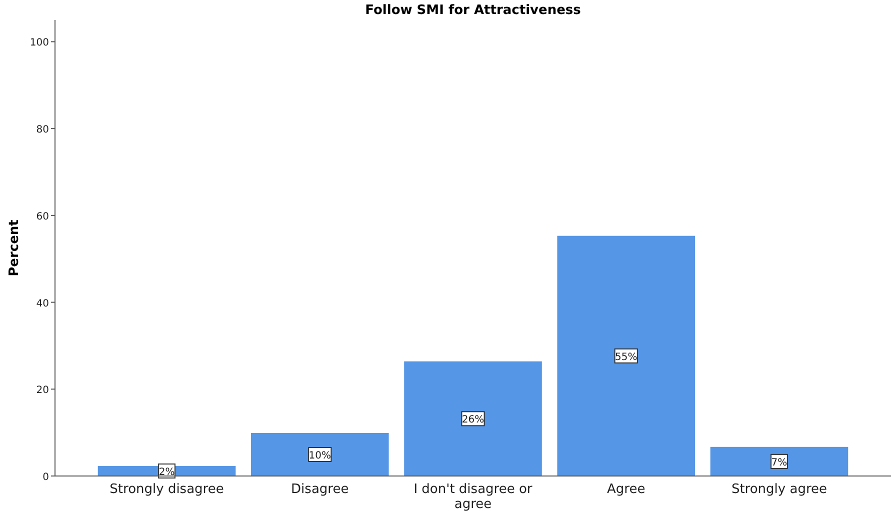 Image resolution: width=891 pixels, height=518 pixels. What do you see at coordinates (42, 130) in the screenshot?
I see `y-tick-label: 80` at bounding box center [42, 130].